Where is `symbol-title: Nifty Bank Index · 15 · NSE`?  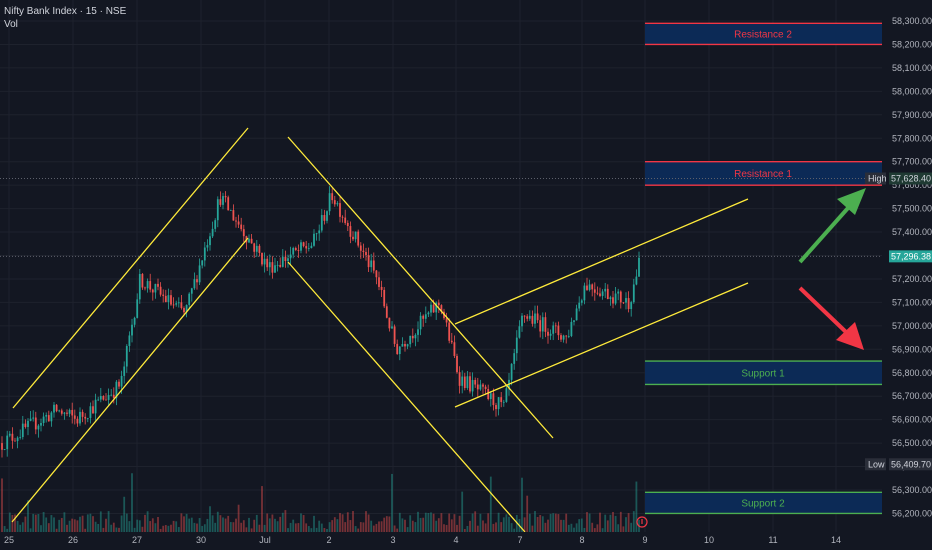
symbol-title: Nifty Bank Index · 15 · NSE is located at coordinates (65, 11).